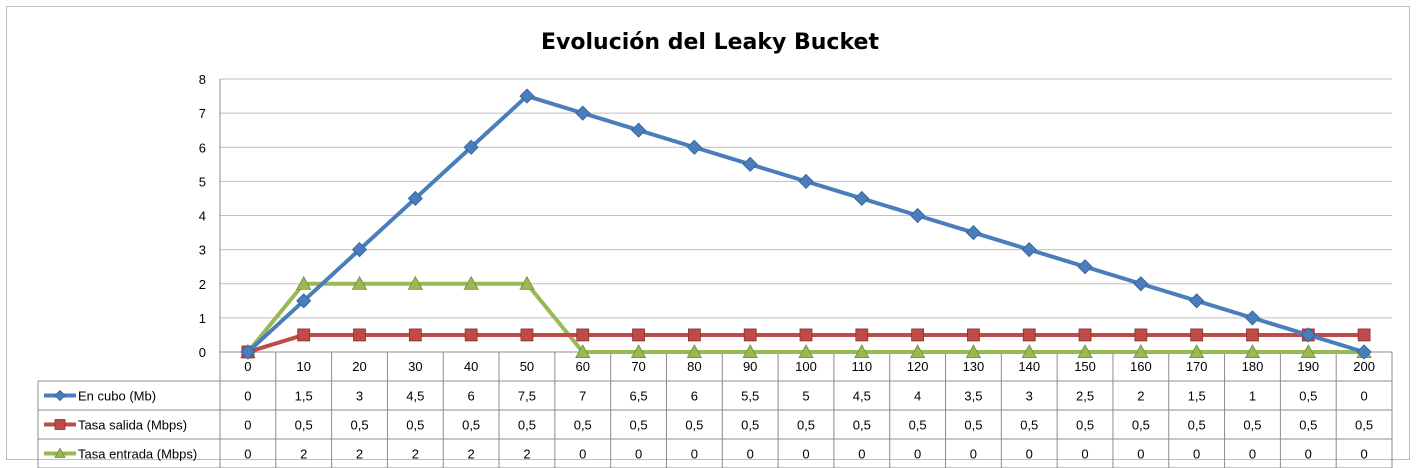 Image resolution: width=1418 pixels, height=468 pixels. Describe the element at coordinates (1252, 396) in the screenshot. I see `table-cell: 1` at that location.